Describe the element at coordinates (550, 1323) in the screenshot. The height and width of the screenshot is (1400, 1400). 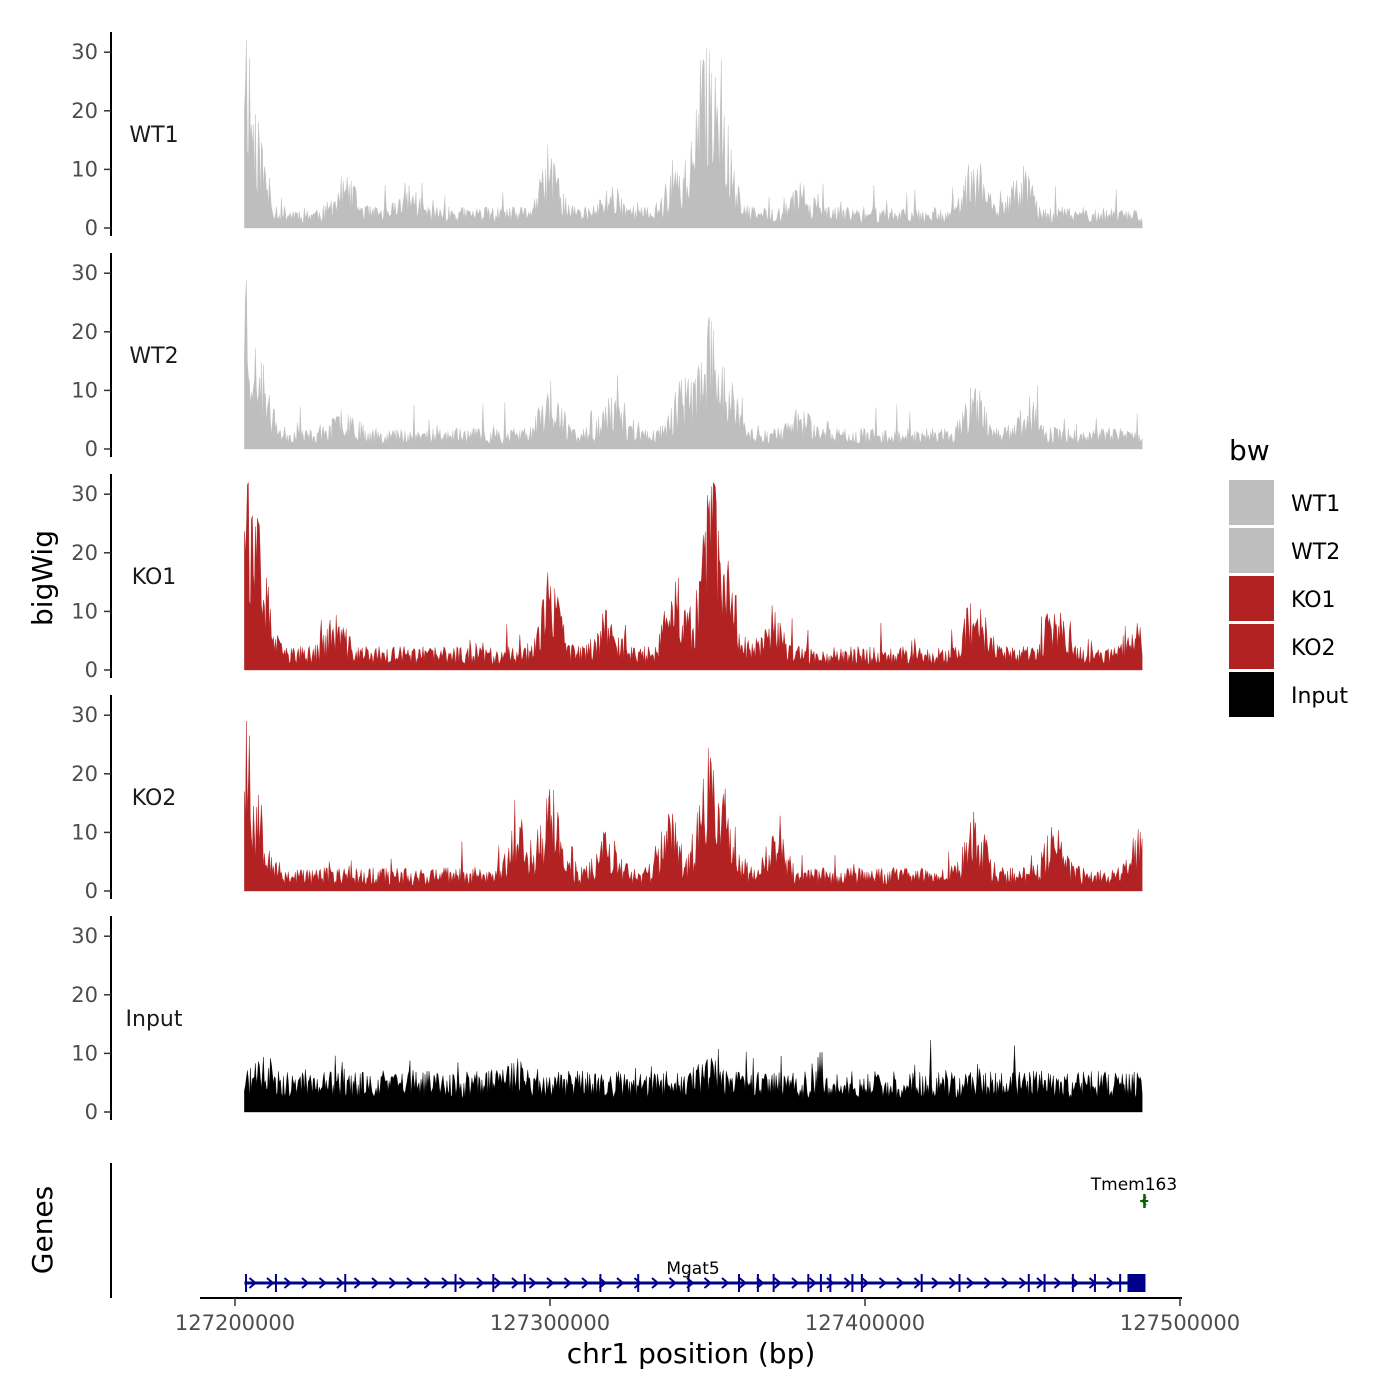
I see `x-tick-label: 127300000` at that location.